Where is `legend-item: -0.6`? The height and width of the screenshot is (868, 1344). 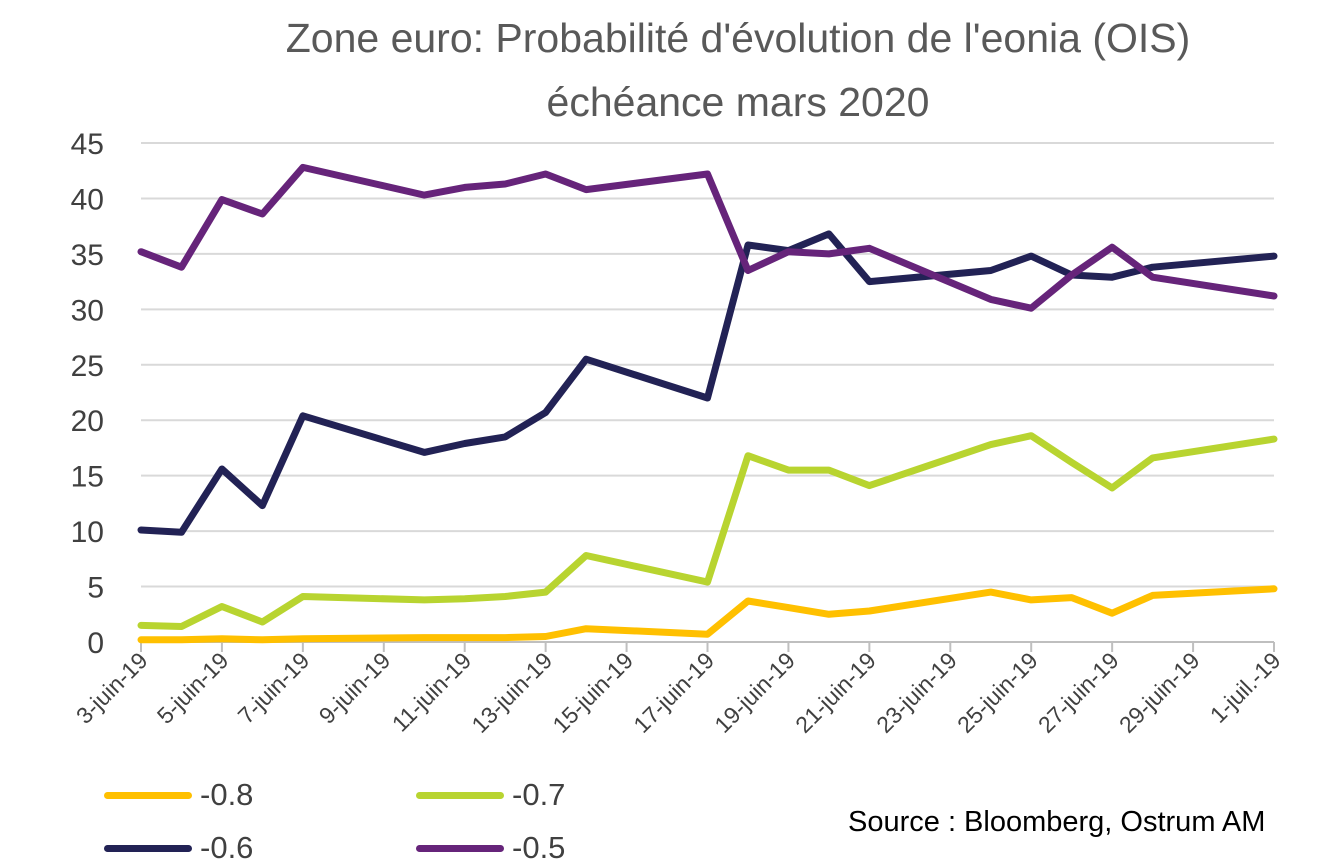
legend-item: -0.6 is located at coordinates (178, 848).